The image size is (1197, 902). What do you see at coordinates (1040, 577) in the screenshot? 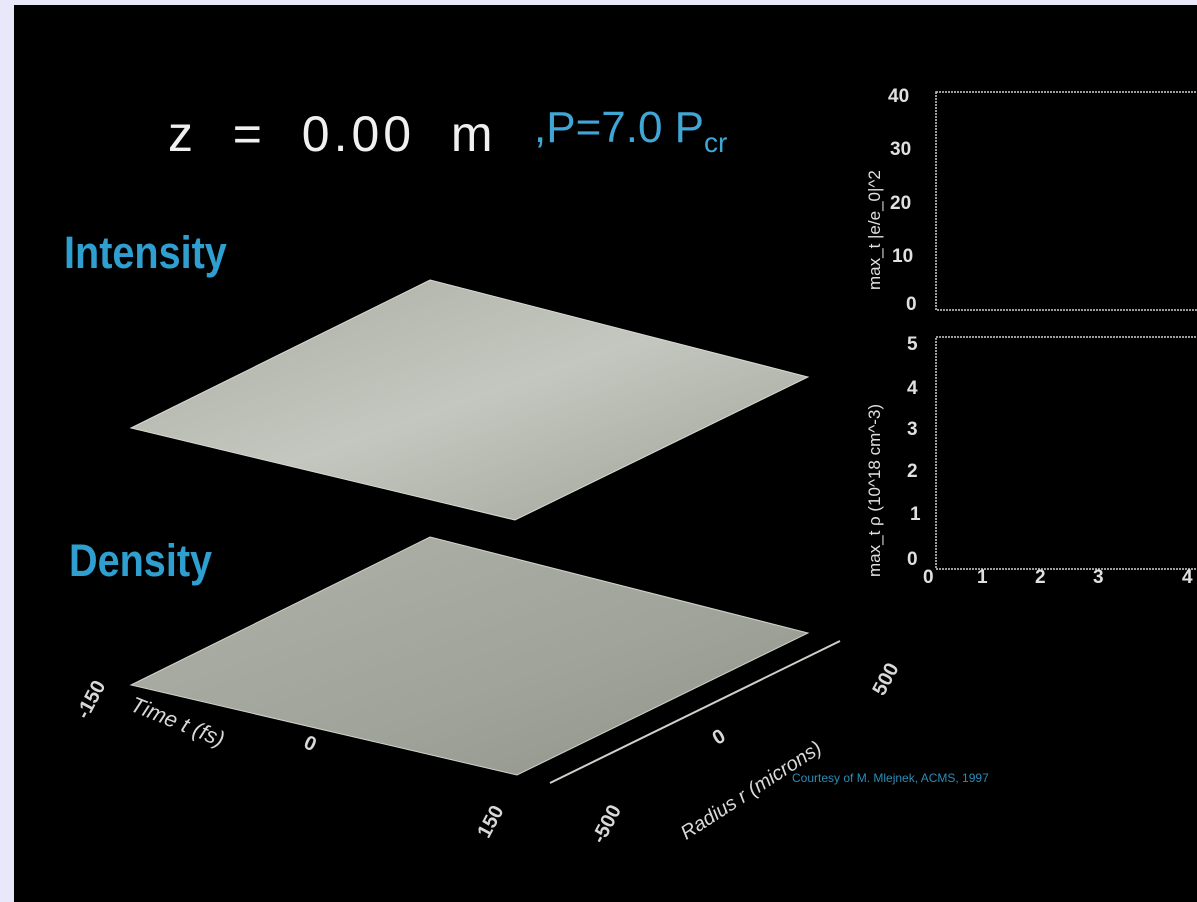
I see `bottom-plot-xtick: 2` at bounding box center [1040, 577].